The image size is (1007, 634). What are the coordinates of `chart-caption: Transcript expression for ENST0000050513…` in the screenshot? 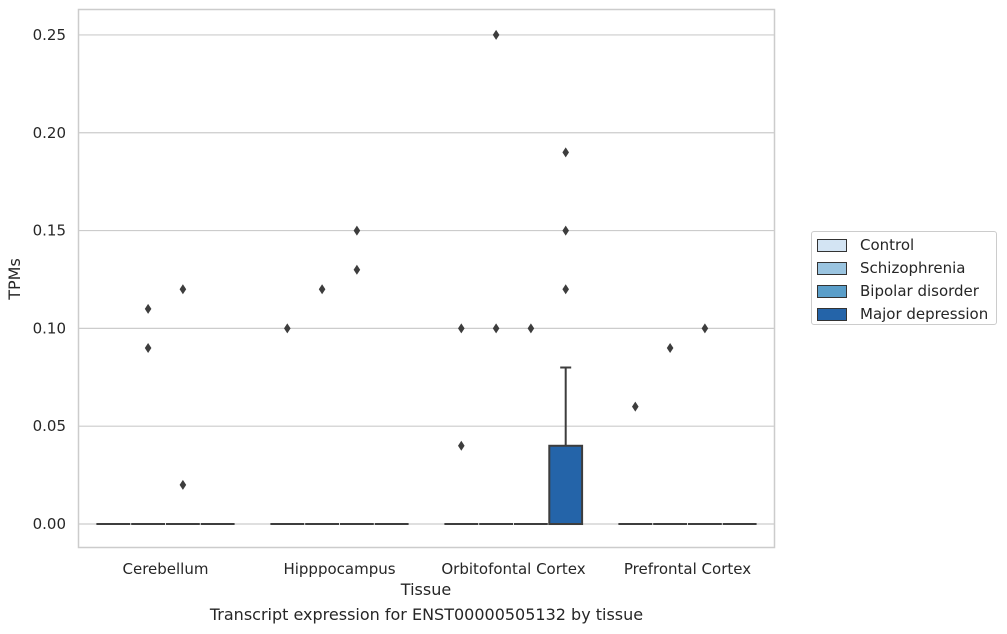 It's located at (426, 614).